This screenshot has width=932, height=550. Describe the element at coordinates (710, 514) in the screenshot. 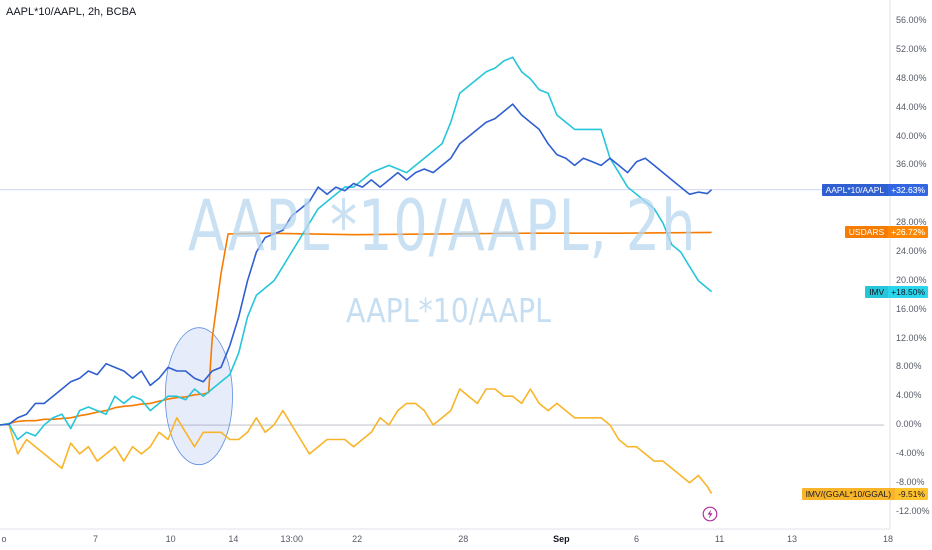

I see `lightning-icon` at that location.